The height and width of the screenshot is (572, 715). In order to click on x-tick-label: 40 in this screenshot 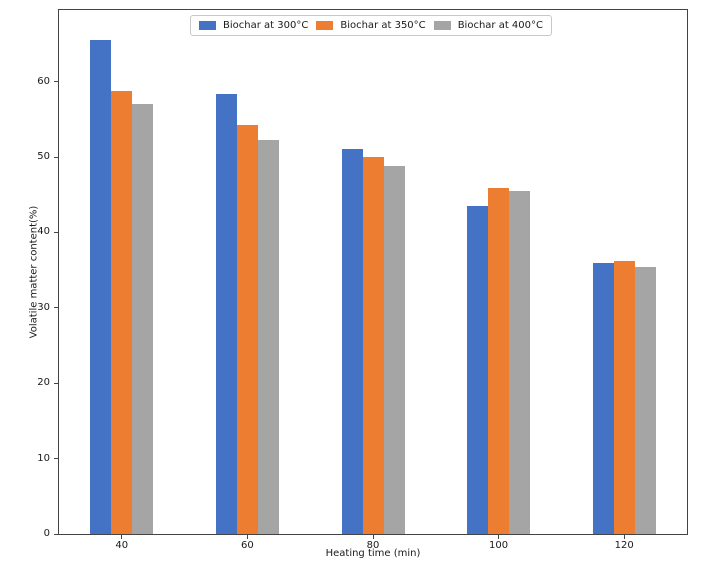, I will do `click(122, 545)`.